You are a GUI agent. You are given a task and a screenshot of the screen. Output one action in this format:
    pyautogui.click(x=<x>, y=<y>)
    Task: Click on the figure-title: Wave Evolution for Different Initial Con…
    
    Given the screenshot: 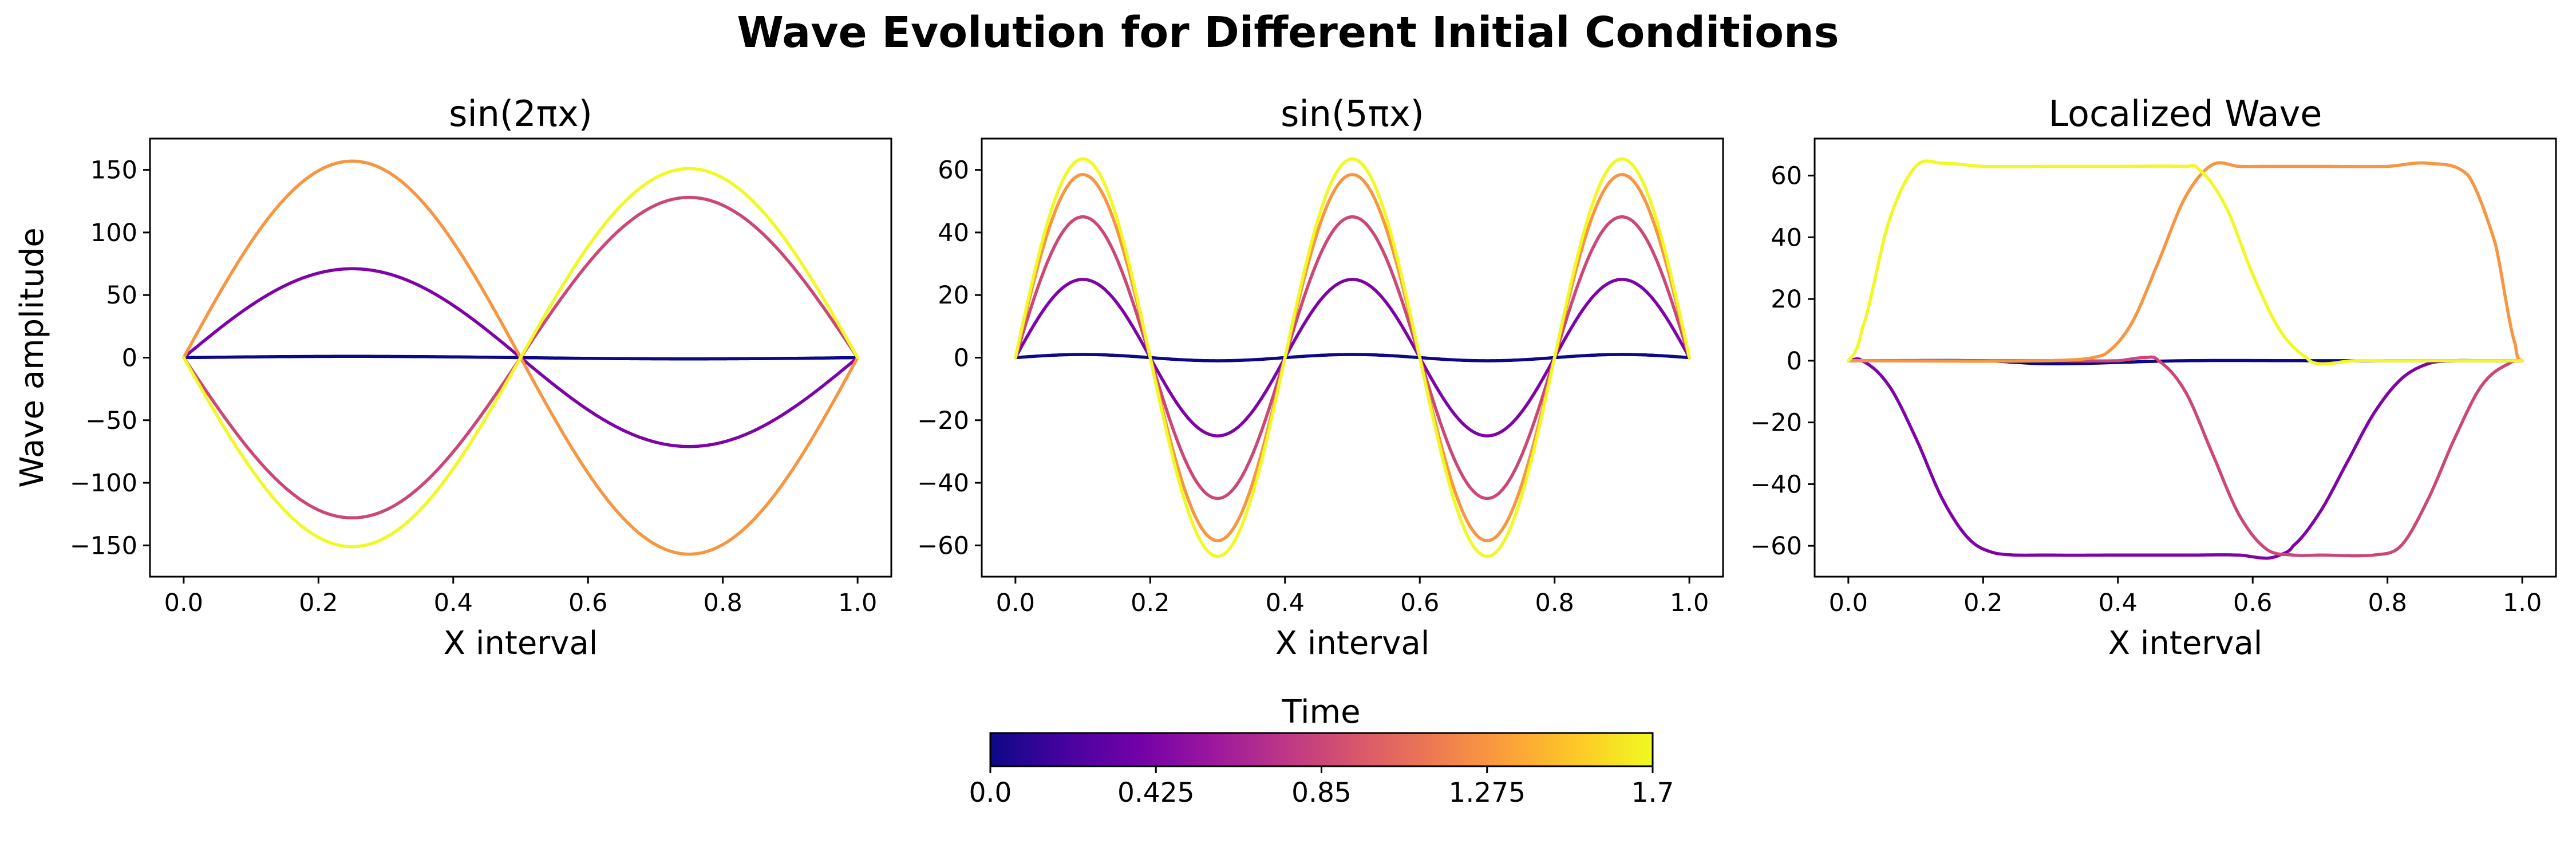 What is the action you would take?
    pyautogui.click(x=1288, y=32)
    